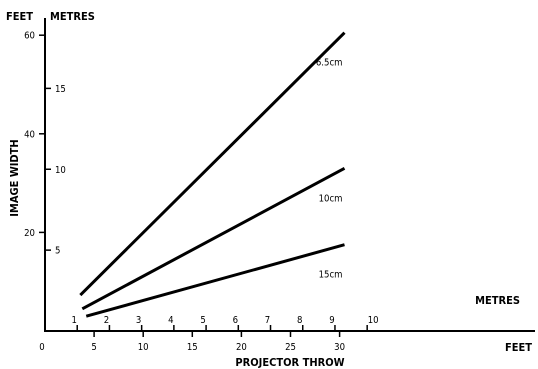 The height and width of the screenshot is (369, 538). I want to click on y-axis-label: IMAGE WIDTH, so click(14, 177).